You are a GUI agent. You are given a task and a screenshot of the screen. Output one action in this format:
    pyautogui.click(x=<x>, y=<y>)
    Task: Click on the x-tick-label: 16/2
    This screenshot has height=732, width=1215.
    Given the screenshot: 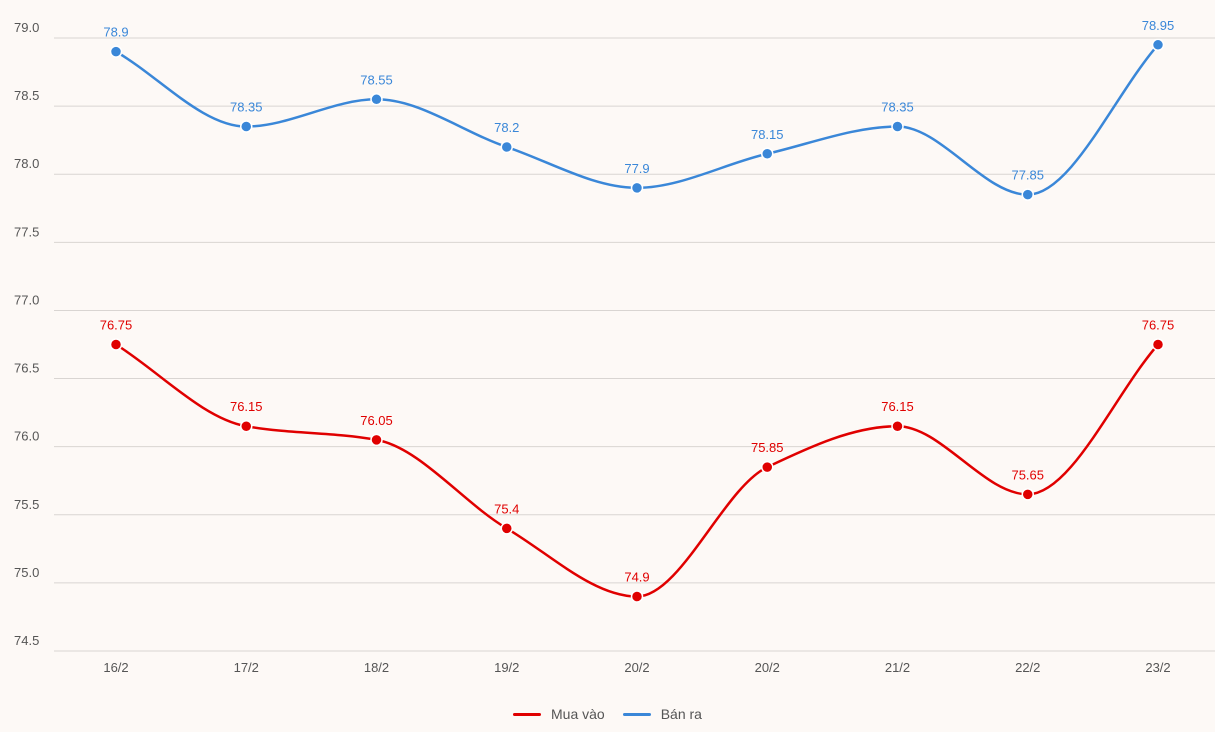 What is the action you would take?
    pyautogui.click(x=115, y=667)
    